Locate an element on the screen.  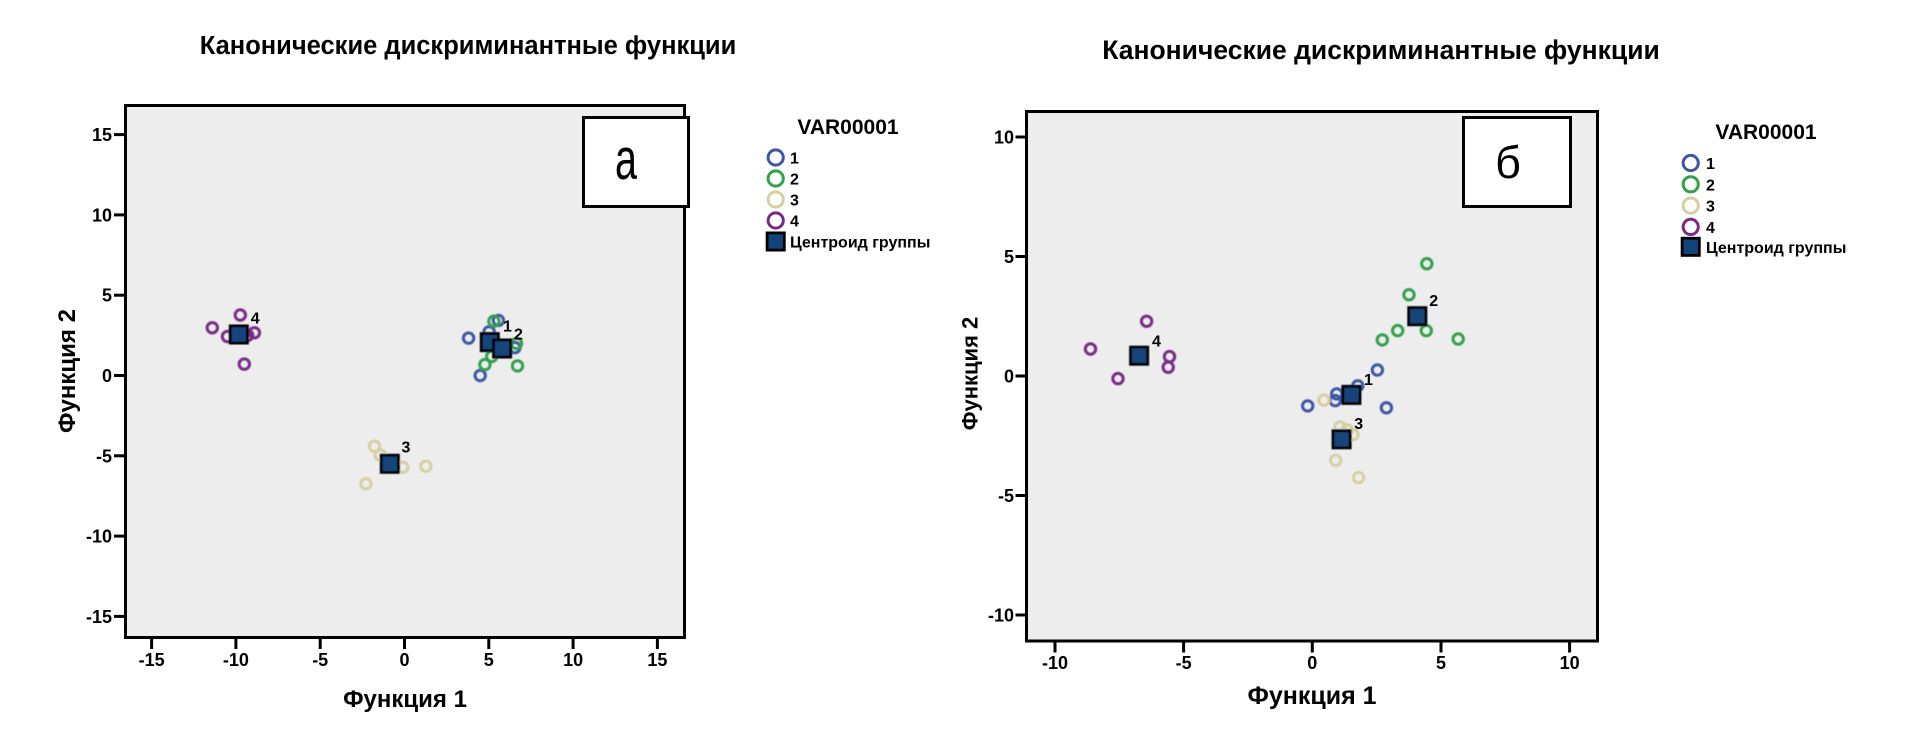
svg-text: а is located at coordinates (626, 159).